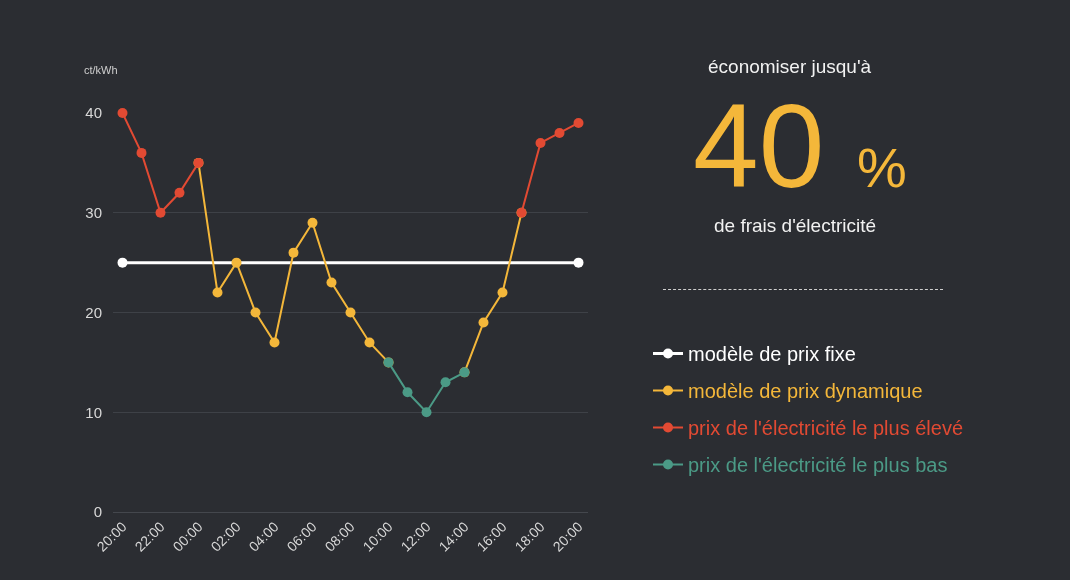 The width and height of the screenshot is (1070, 580). What do you see at coordinates (93, 312) in the screenshot?
I see `y-tick-label: 20` at bounding box center [93, 312].